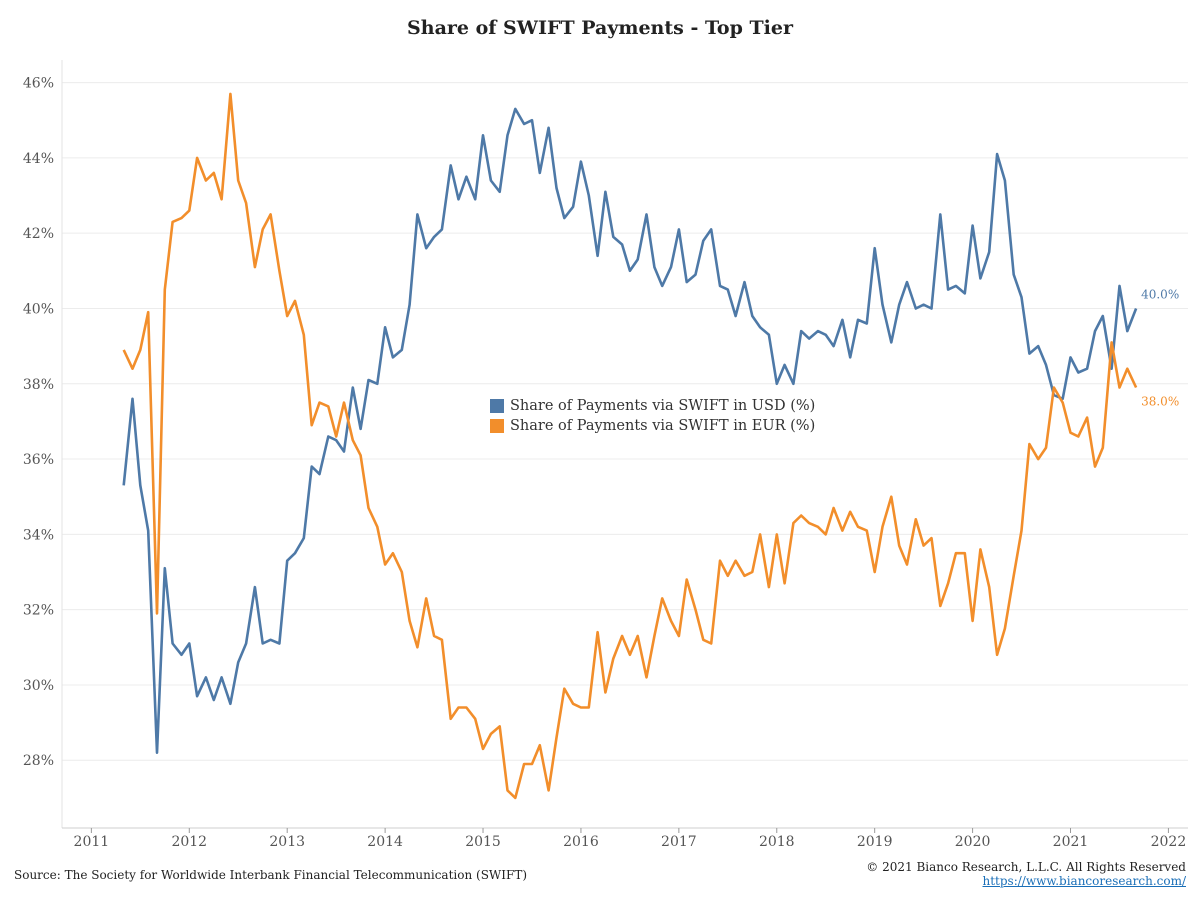 This screenshot has width=1200, height=900. Describe the element at coordinates (875, 842) in the screenshot. I see `x-tick-label: 2019` at that location.